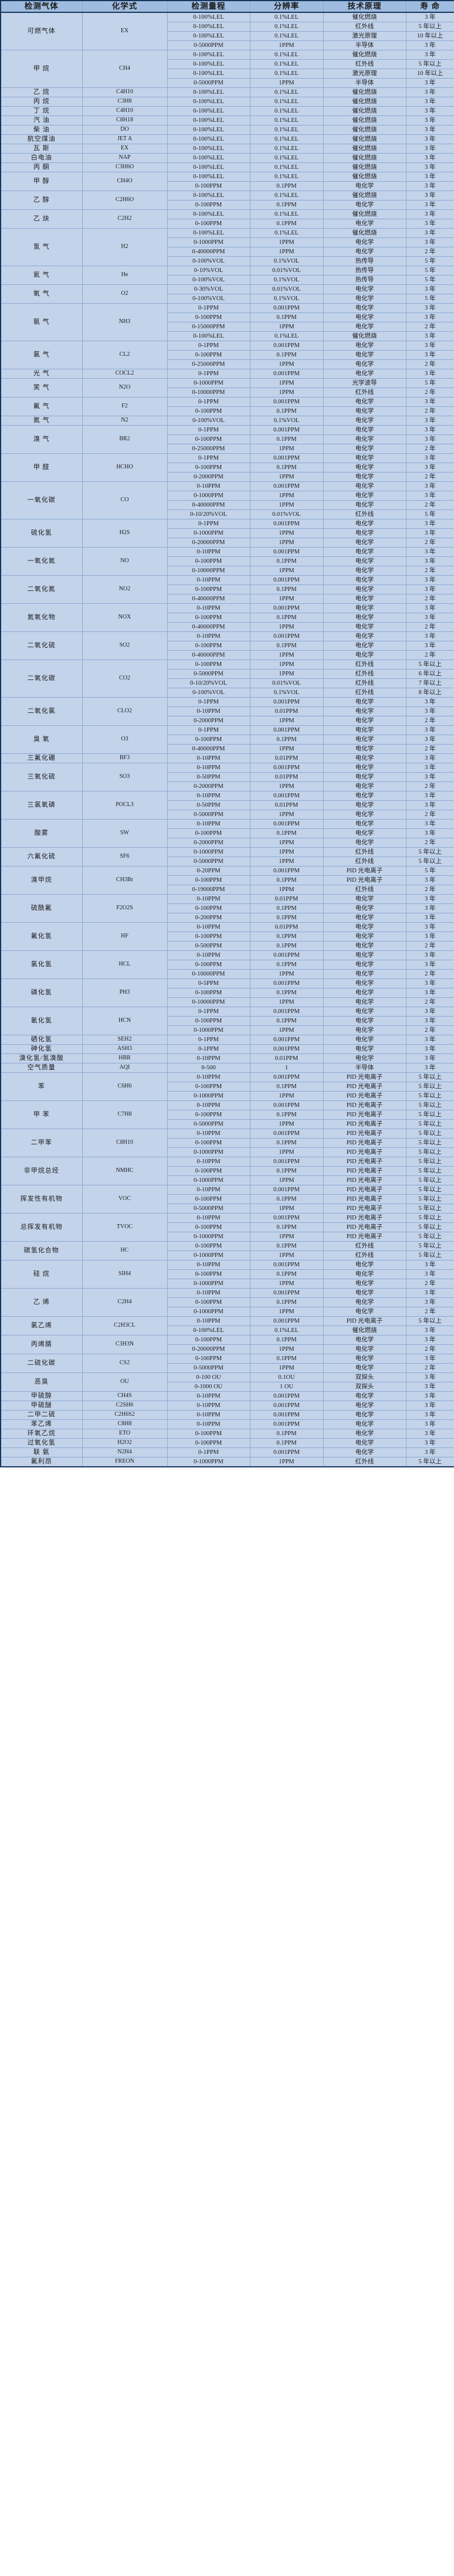 The width and height of the screenshot is (454, 2576). What do you see at coordinates (227, 908) in the screenshot?
I see `table-row: 0-100PPM 0.1PPM 电化学 3 年` at bounding box center [227, 908].